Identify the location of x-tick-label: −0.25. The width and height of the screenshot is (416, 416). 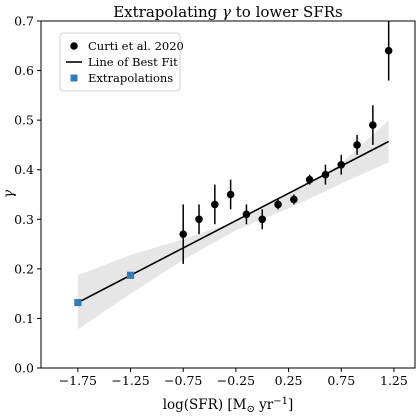
(236, 380).